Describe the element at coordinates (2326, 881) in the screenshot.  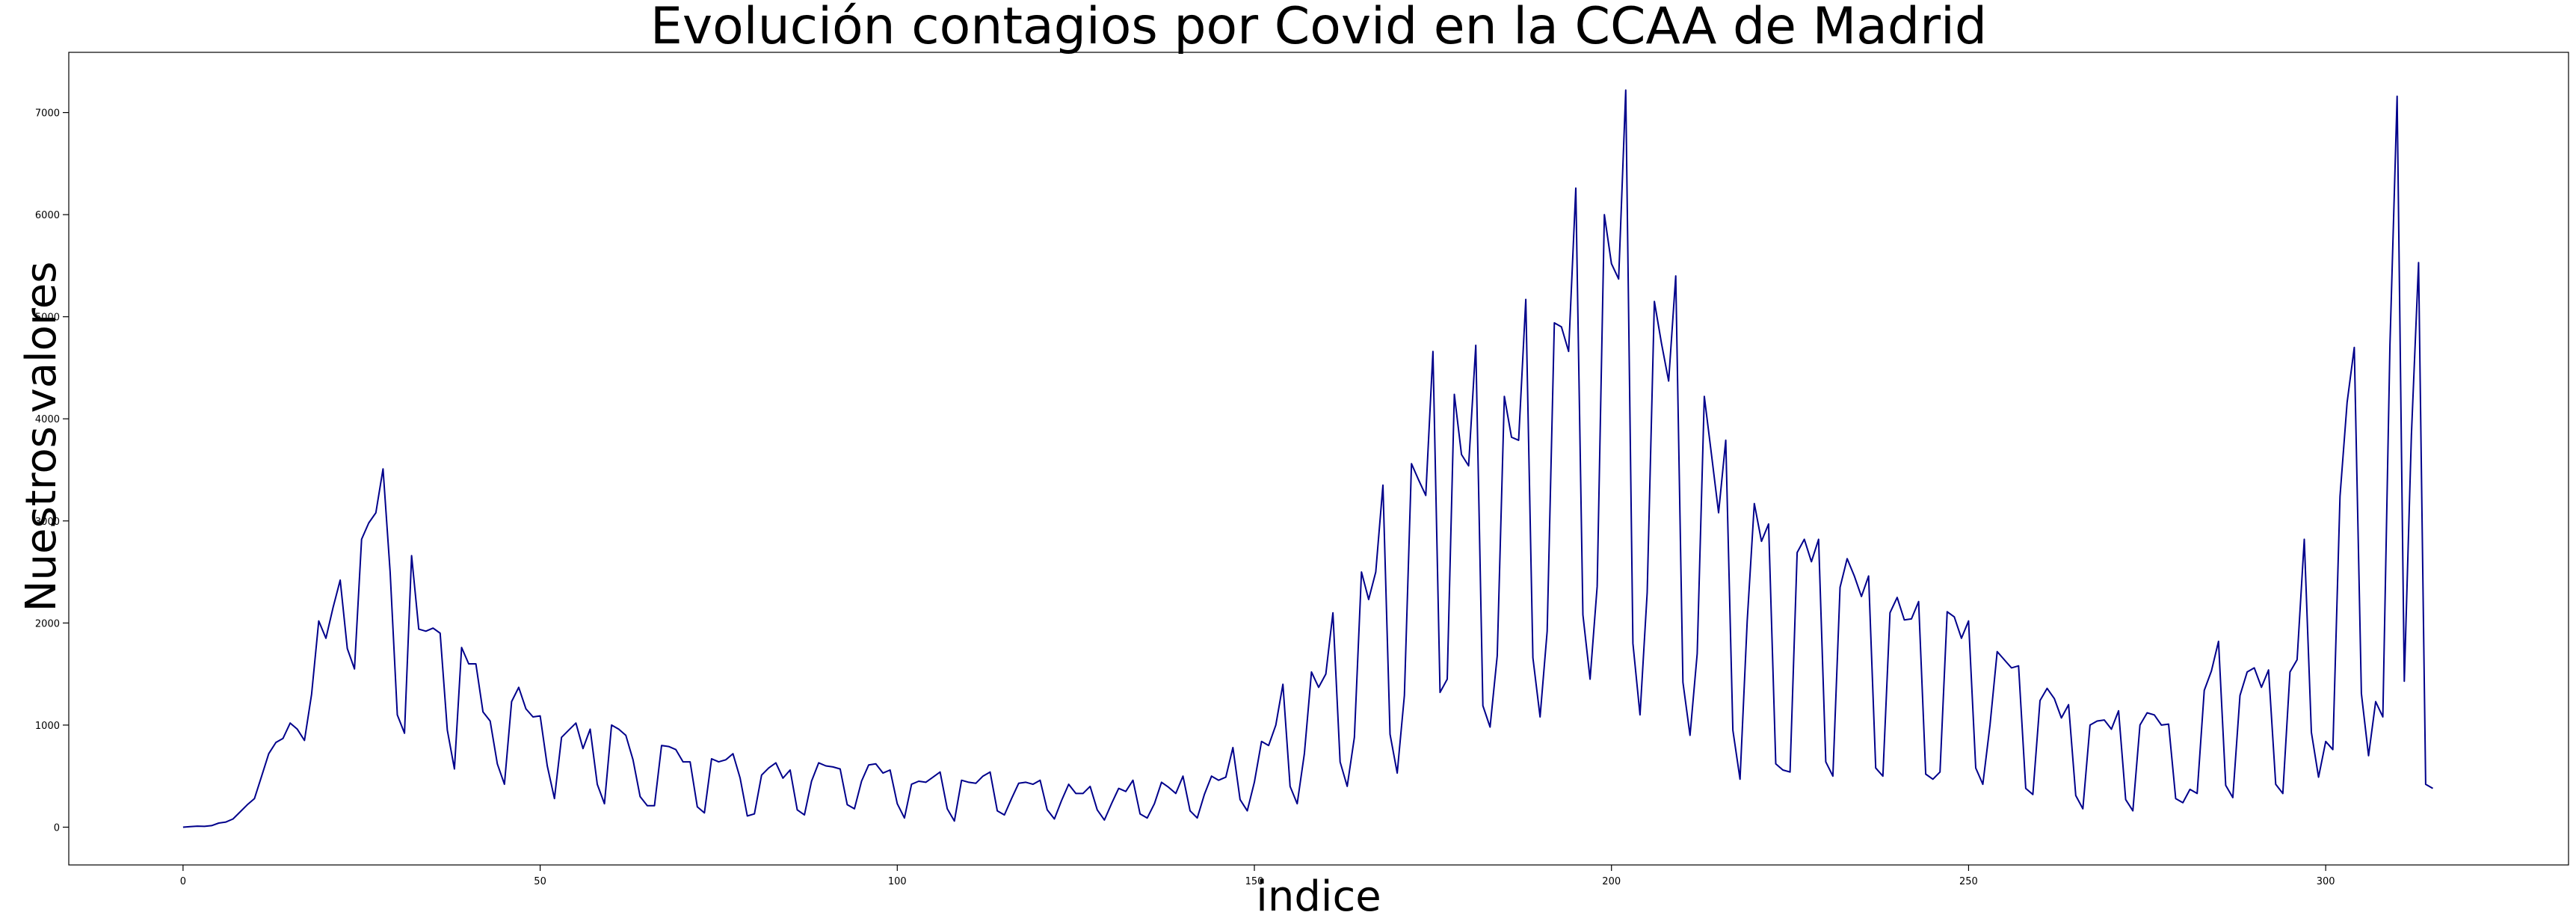
I see `x-tick-label: 300` at that location.